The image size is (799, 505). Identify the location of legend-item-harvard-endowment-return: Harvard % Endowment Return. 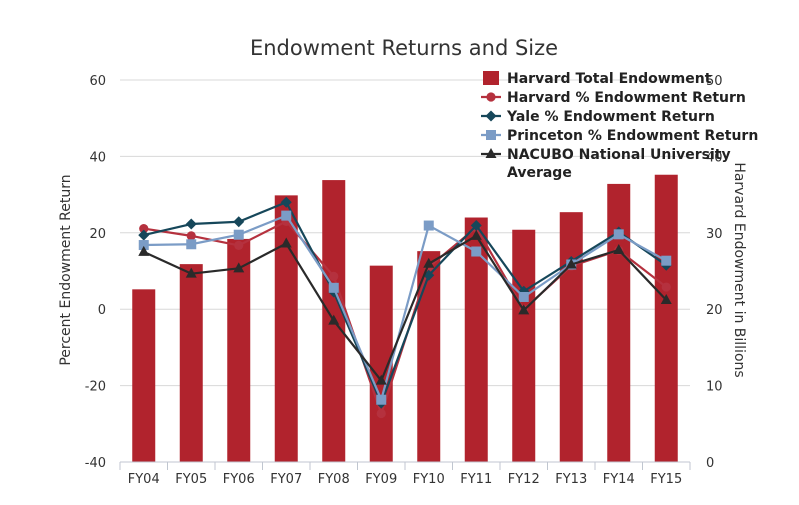
(613, 98).